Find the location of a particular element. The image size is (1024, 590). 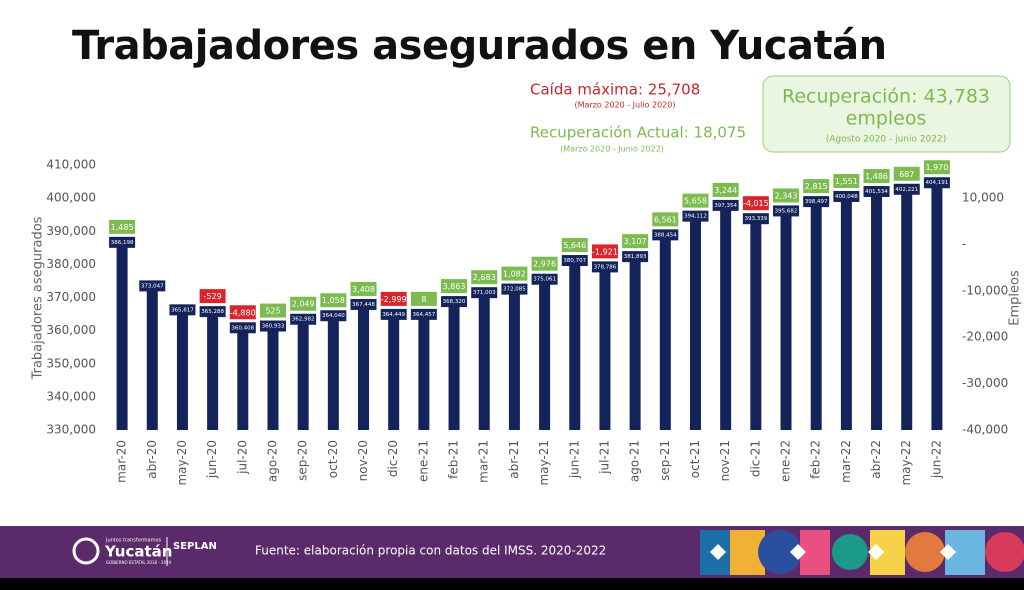

y2-axis-label: Empleos is located at coordinates (1015, 298).